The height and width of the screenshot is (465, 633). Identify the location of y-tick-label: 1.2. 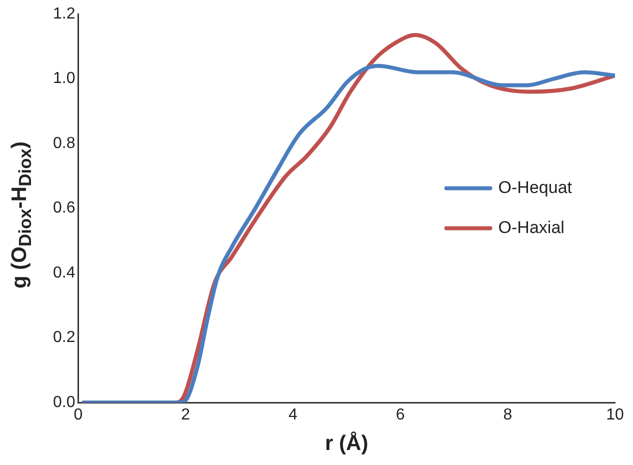
(64, 13).